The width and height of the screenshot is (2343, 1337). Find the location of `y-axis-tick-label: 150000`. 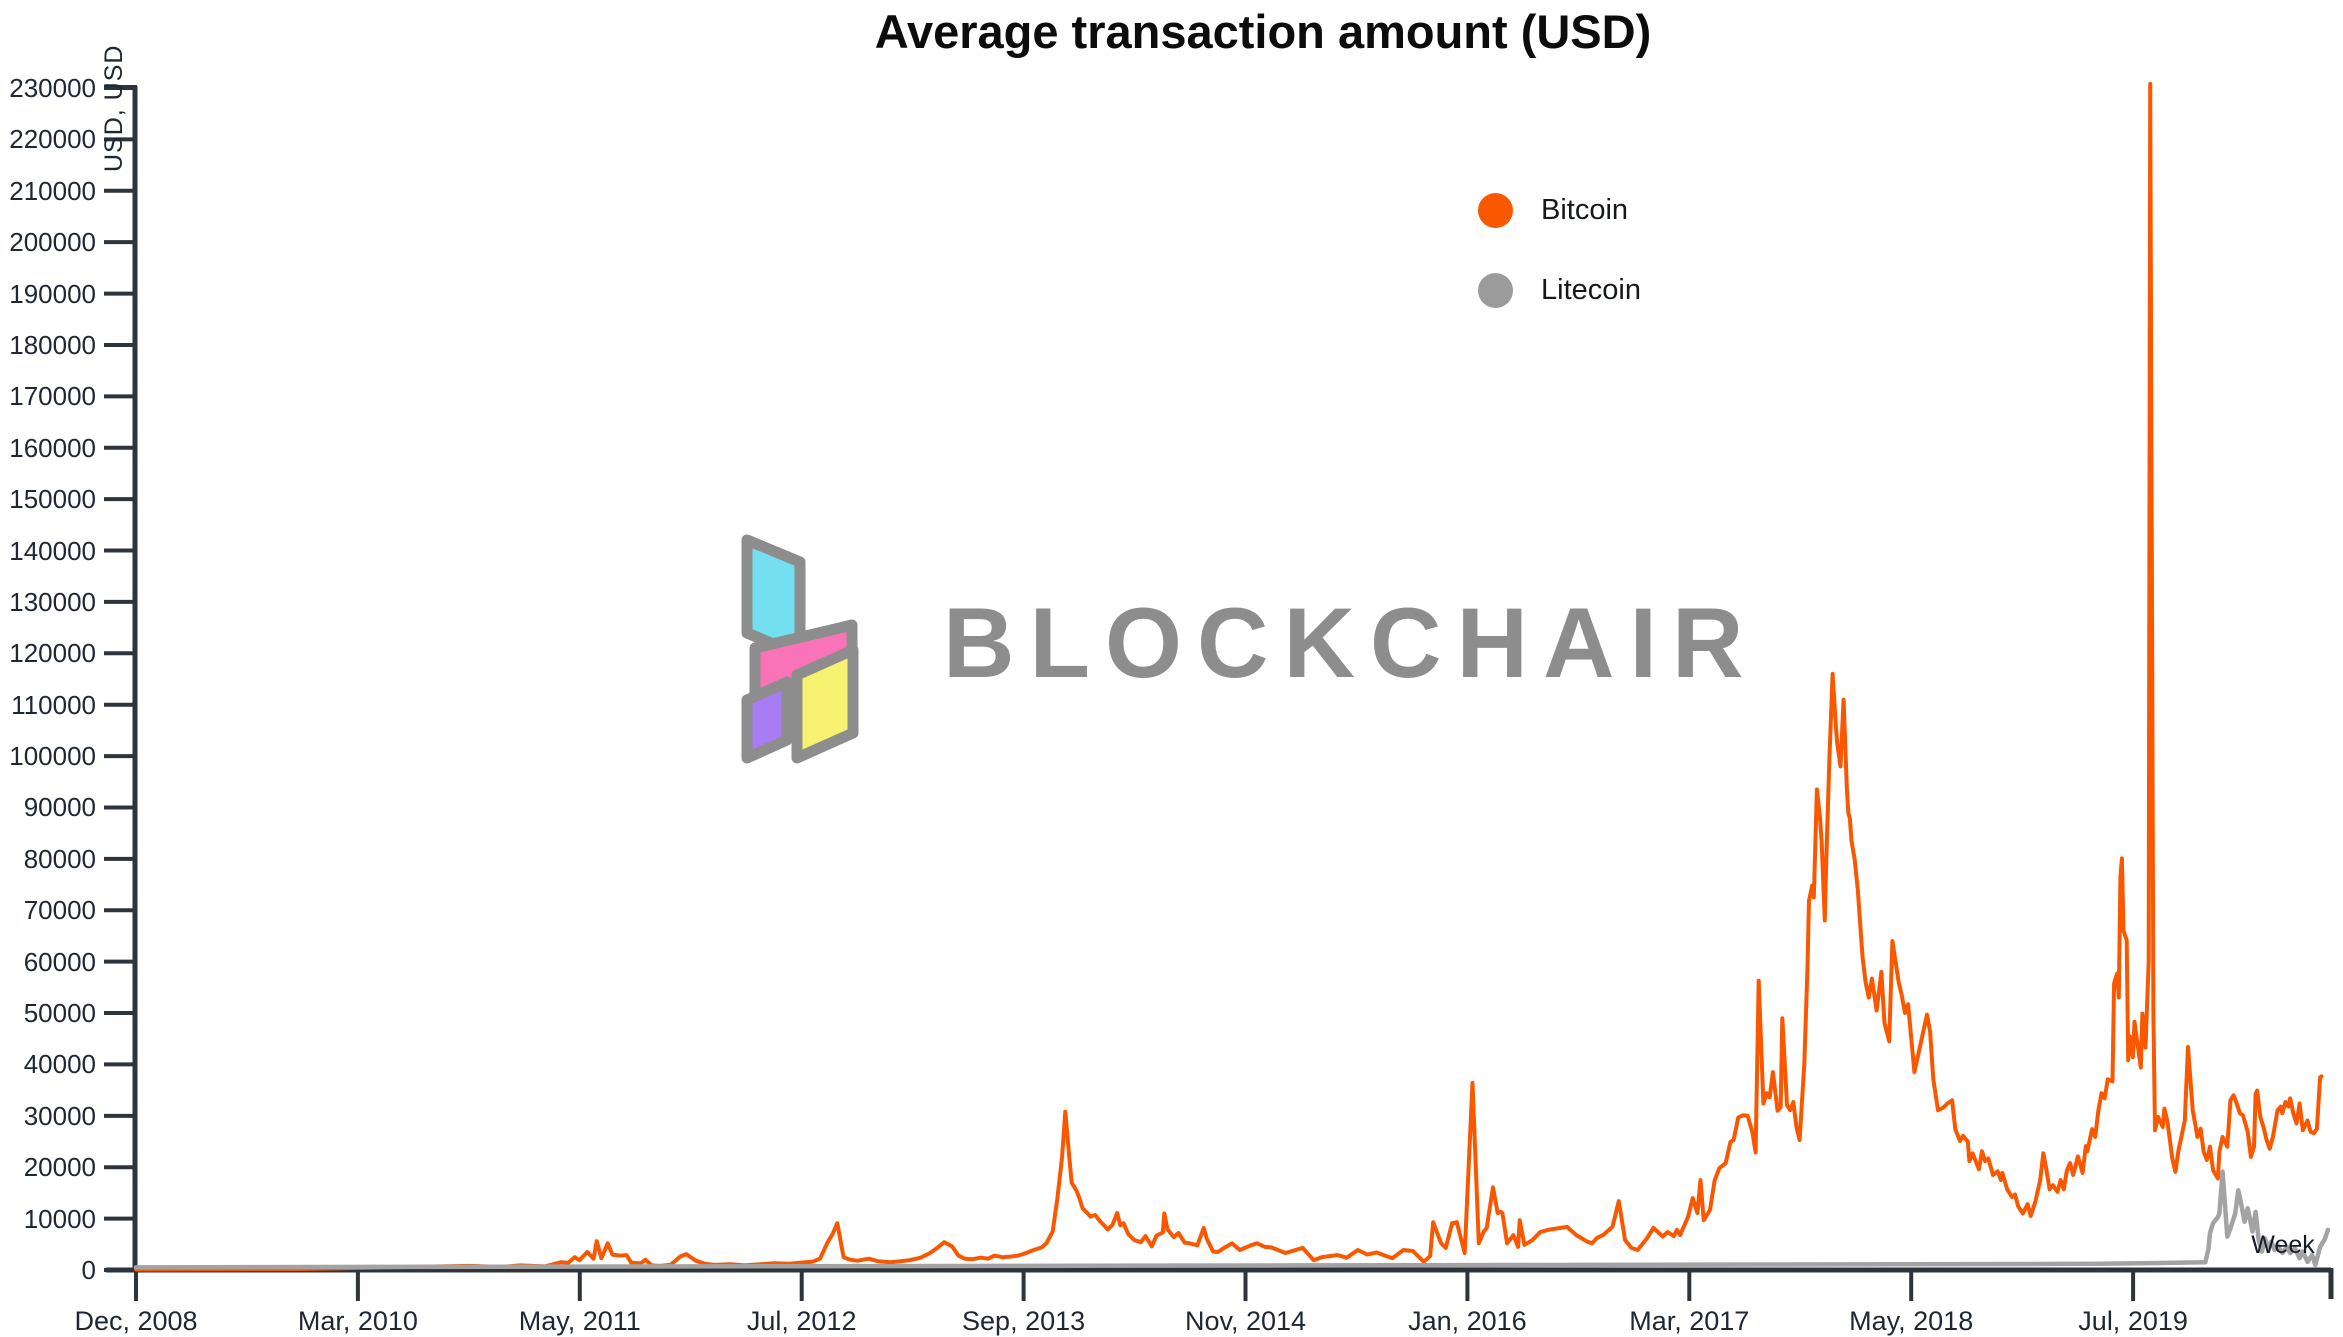

y-axis-tick-label: 150000 is located at coordinates (52, 499).